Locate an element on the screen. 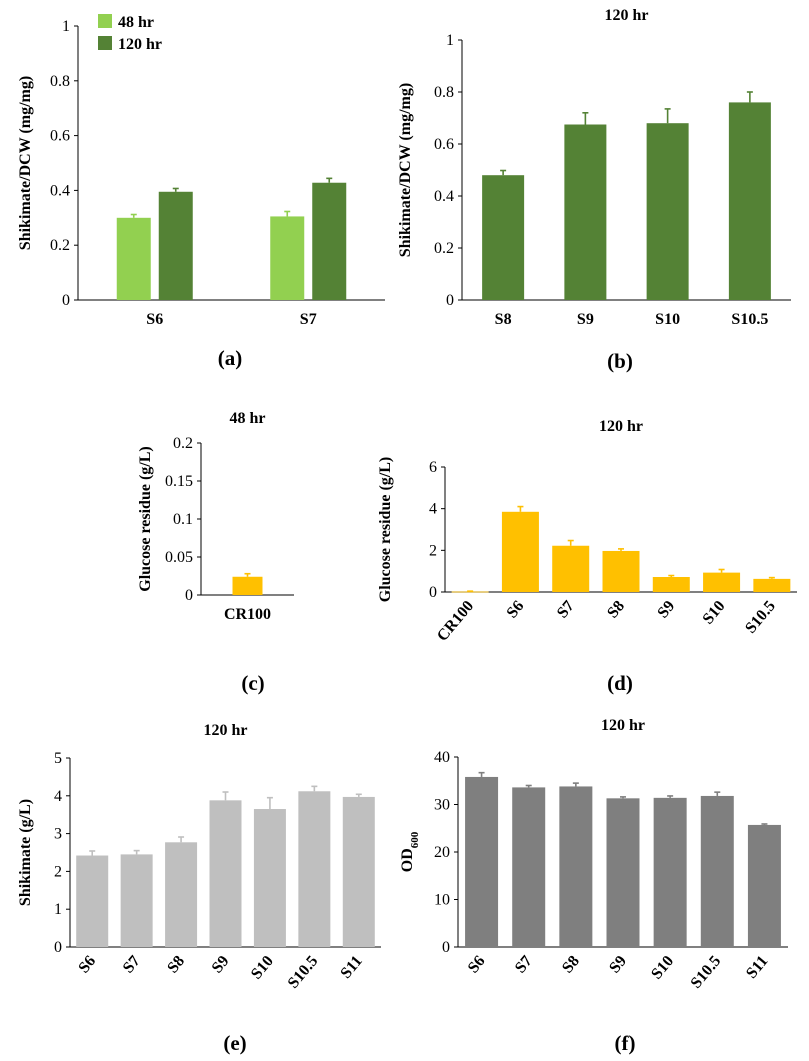  y-tick-label: 20 is located at coordinates (442, 852).